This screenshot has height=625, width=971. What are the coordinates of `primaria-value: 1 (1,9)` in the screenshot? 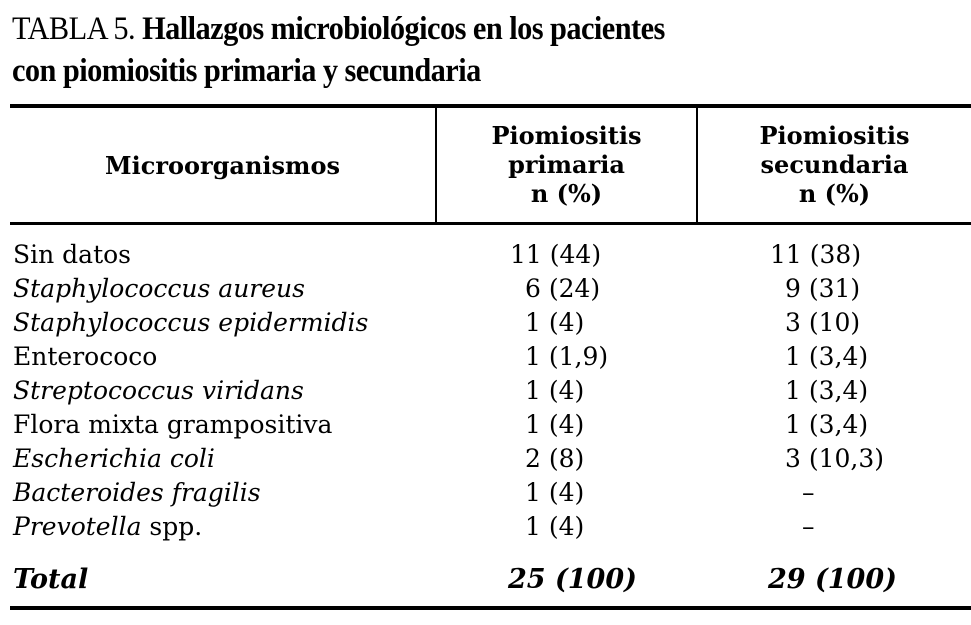 It's located at (567, 356).